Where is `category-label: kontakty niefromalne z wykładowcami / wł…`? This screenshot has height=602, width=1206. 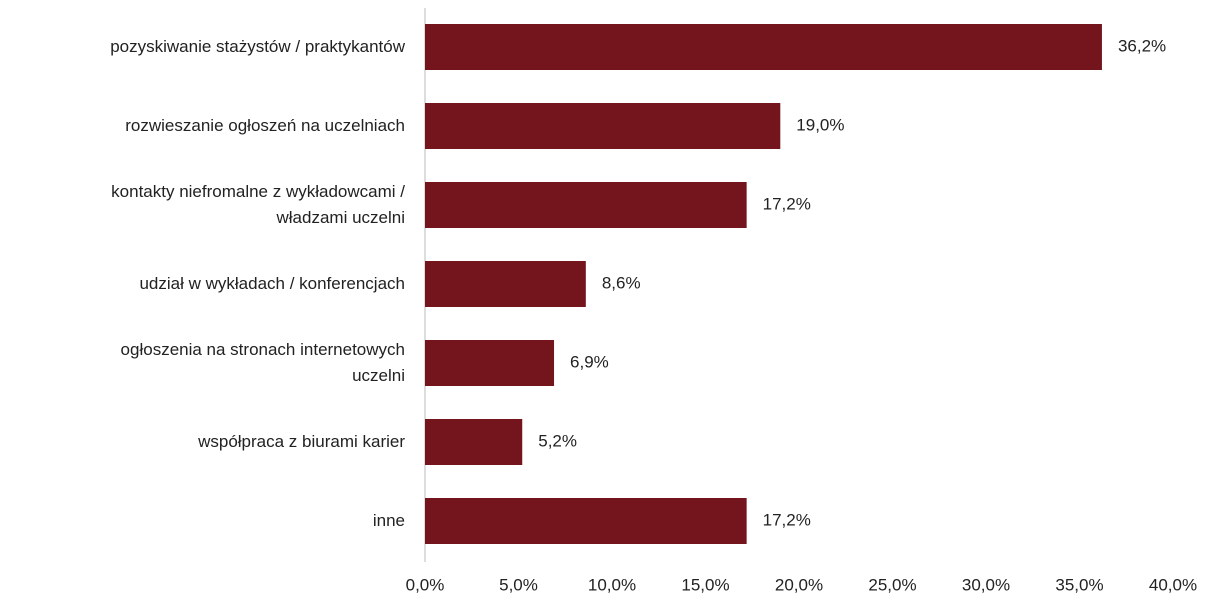 category-label: kontakty niefromalne z wykładowcami / wł… is located at coordinates (258, 204).